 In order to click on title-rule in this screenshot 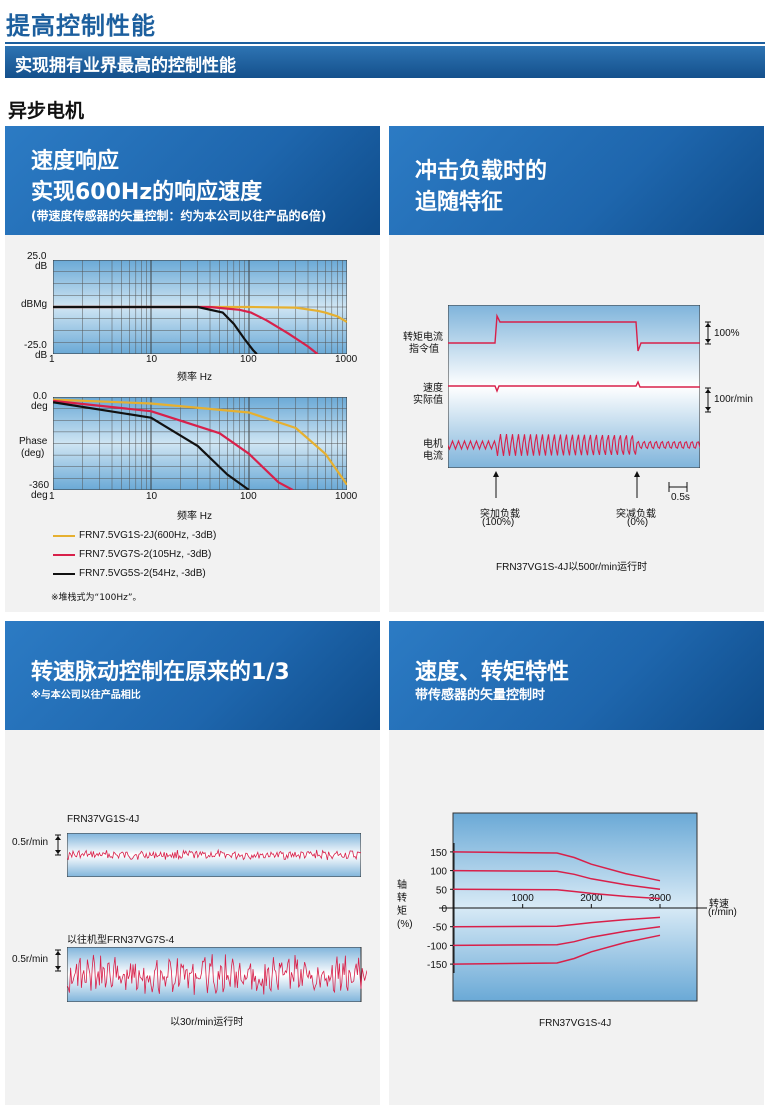, I will do `click(385, 43)`.